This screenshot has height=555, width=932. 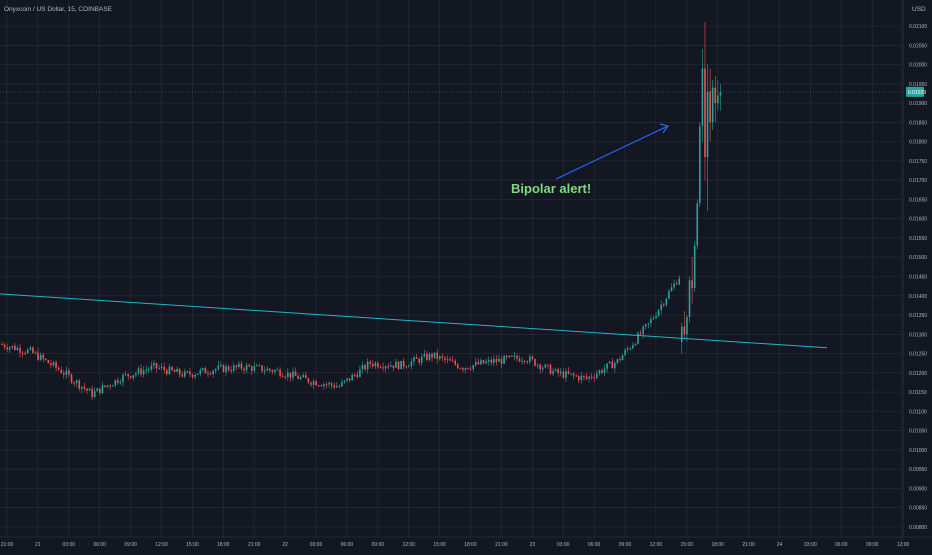 What do you see at coordinates (38, 545) in the screenshot?
I see `time-tick-label: 21` at bounding box center [38, 545].